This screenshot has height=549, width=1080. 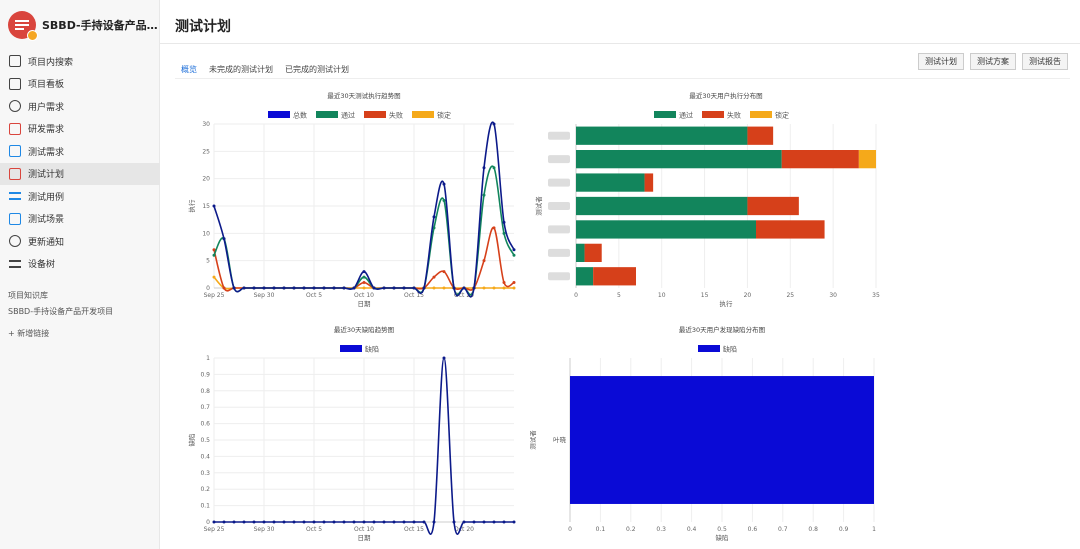 I want to click on y-axis-label: 执行, so click(x=191, y=206).